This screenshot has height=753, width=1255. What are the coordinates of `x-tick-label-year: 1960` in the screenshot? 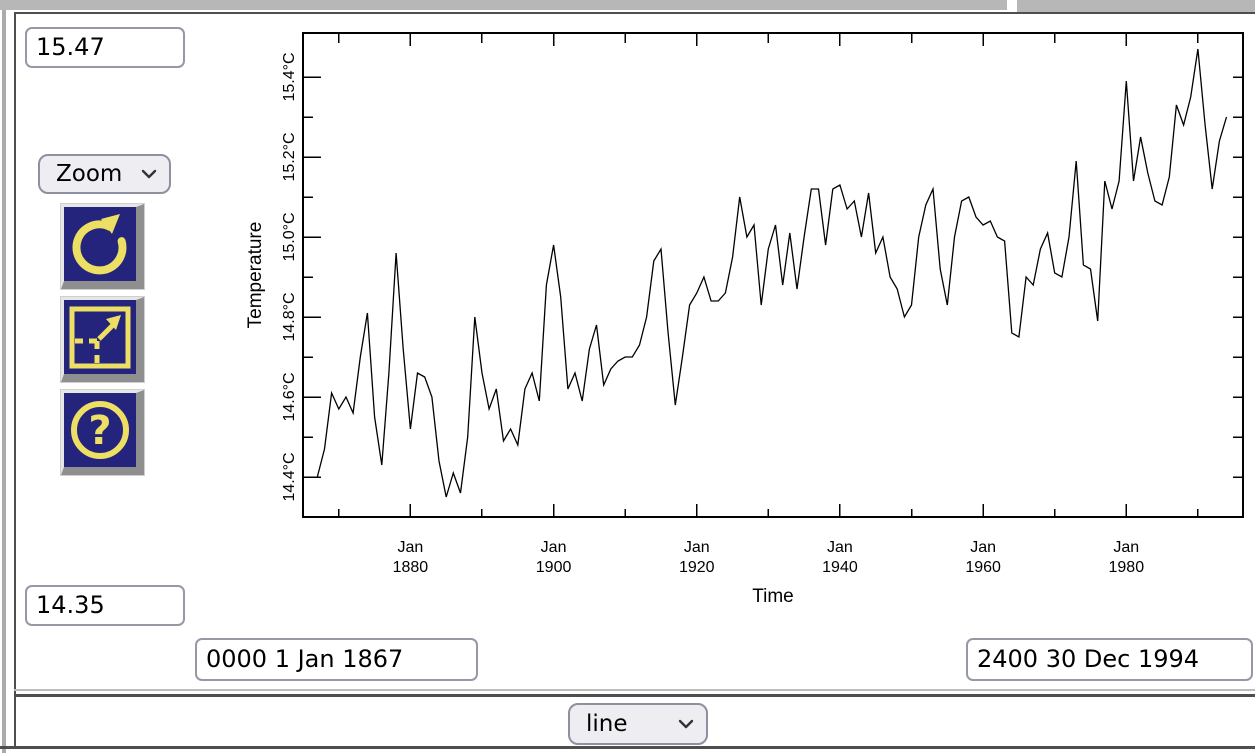 It's located at (983, 567).